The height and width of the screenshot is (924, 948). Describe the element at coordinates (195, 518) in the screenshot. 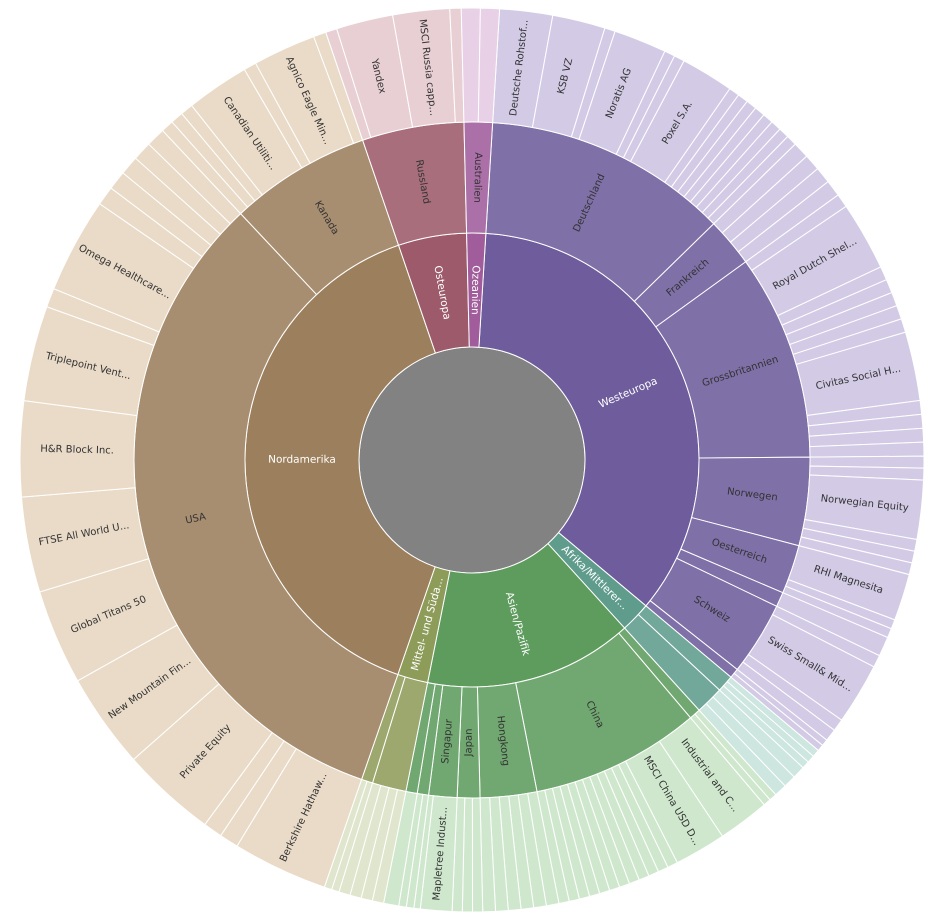

I see `country-label-usa: USA` at that location.